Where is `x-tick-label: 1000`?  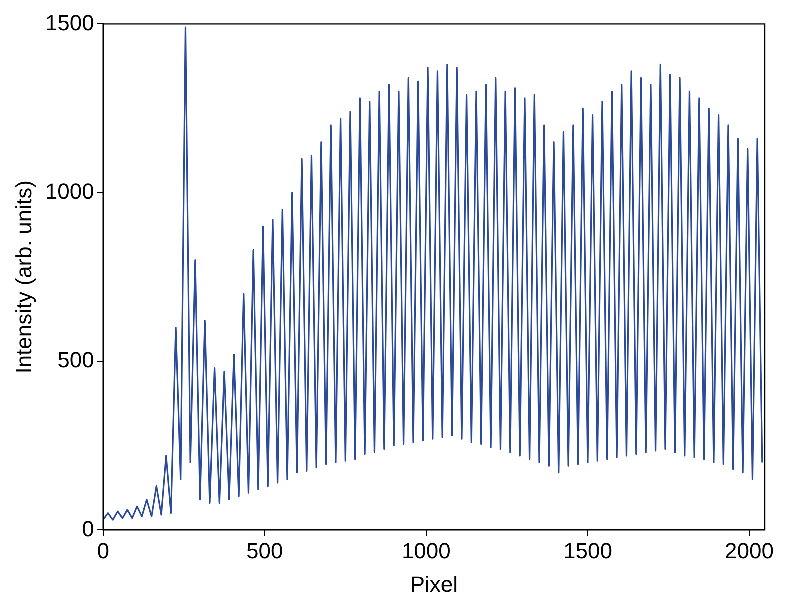 x-tick-label: 1000 is located at coordinates (426, 551).